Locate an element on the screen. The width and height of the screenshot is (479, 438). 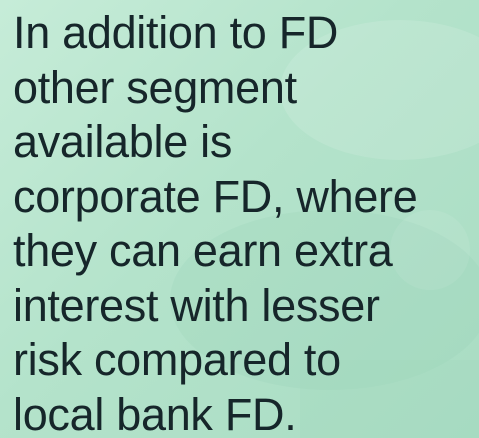
text-line: In addition to FD is located at coordinates (176, 32).